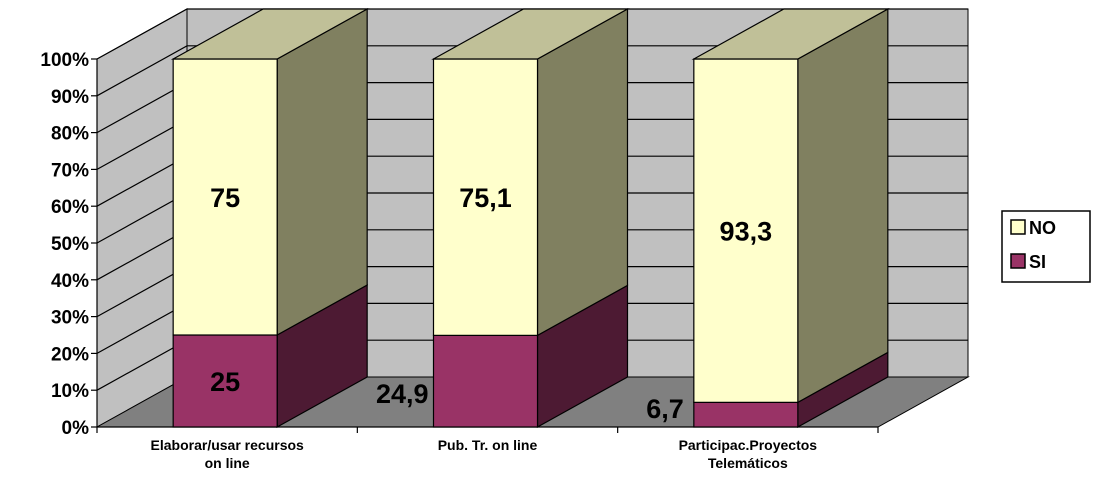  What do you see at coordinates (228, 454) in the screenshot?
I see `x-category-label: Elaborar/usar recursos on line` at bounding box center [228, 454].